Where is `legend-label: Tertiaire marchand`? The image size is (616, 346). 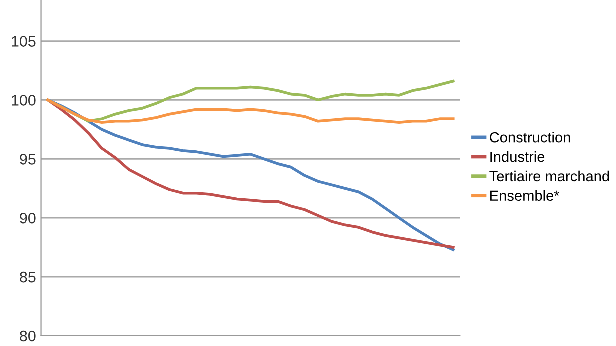
legend-label: Tertiaire marchand is located at coordinates (550, 176).